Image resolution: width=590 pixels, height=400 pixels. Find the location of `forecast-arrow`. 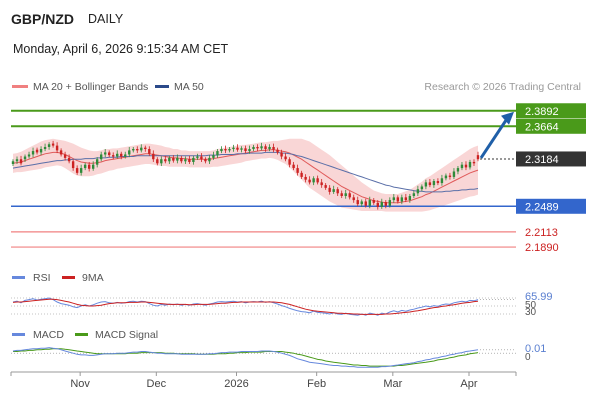

forecast-arrow is located at coordinates (496, 135).